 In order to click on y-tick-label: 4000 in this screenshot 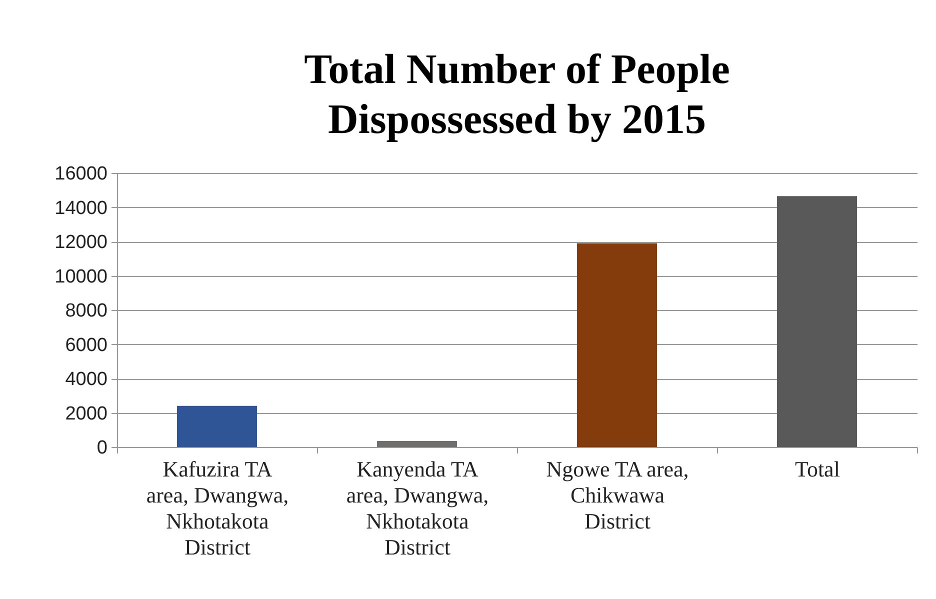, I will do `click(86, 379)`.